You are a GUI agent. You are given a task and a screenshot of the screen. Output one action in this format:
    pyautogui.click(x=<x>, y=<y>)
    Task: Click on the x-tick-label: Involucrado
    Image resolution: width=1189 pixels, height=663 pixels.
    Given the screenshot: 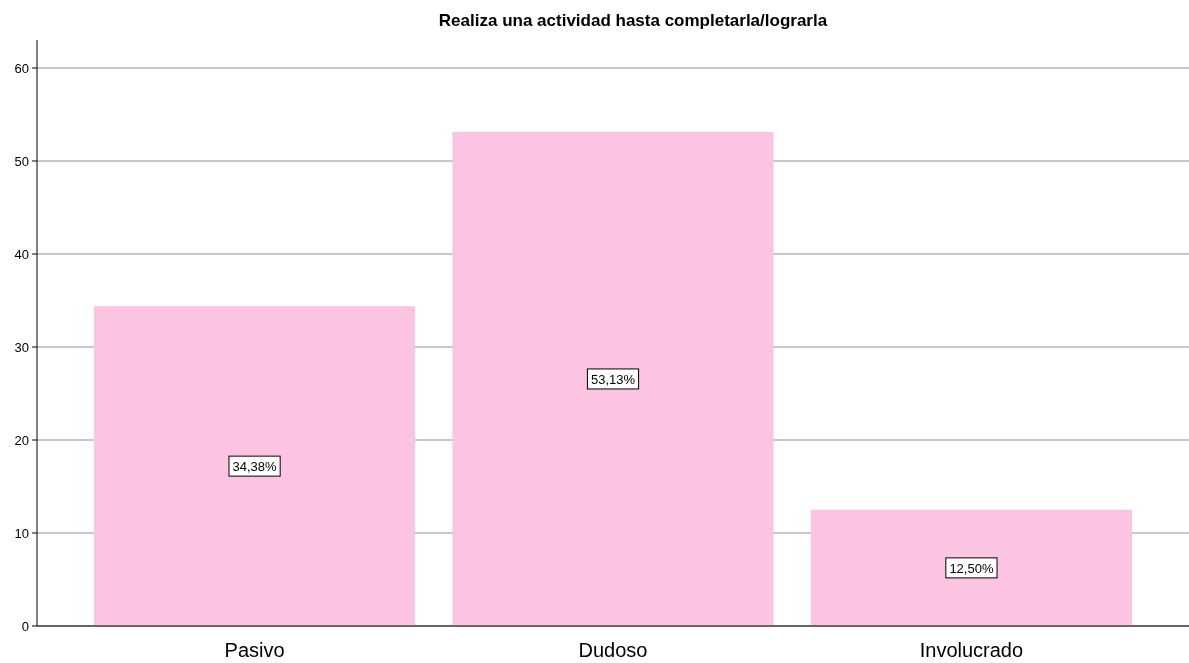 What is the action you would take?
    pyautogui.click(x=971, y=650)
    